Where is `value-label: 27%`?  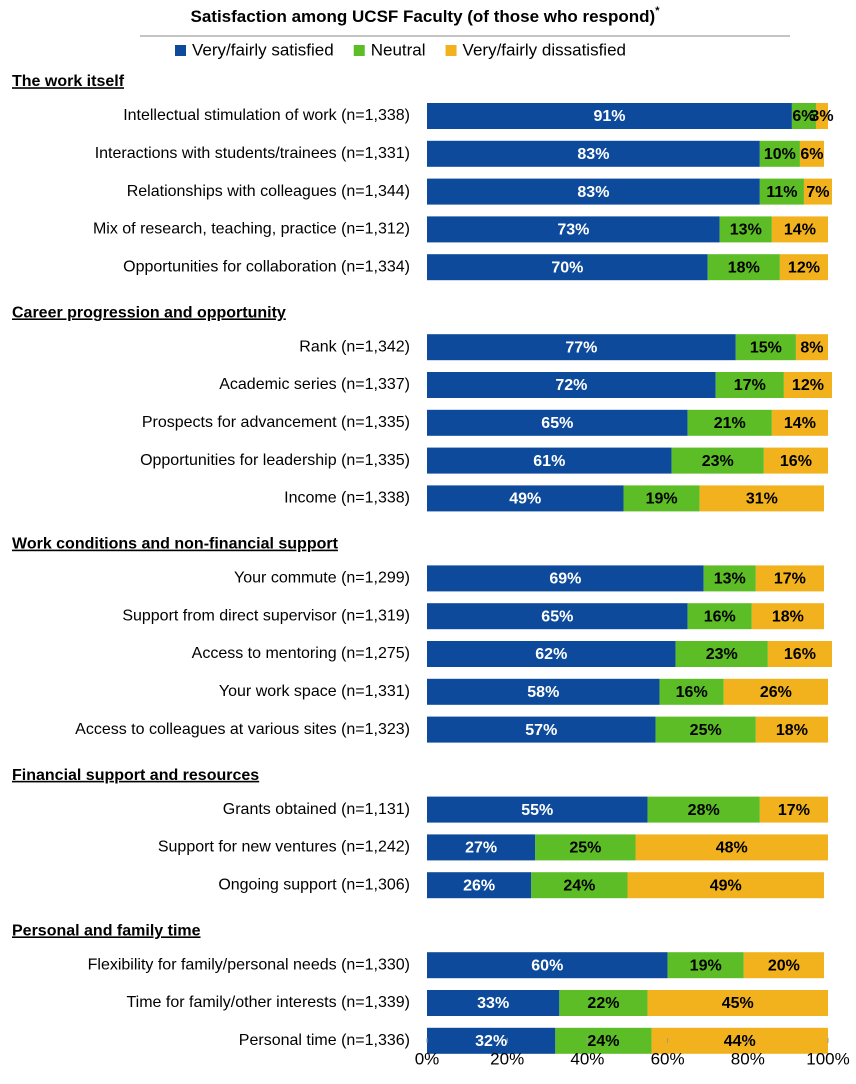
value-label: 27% is located at coordinates (481, 848).